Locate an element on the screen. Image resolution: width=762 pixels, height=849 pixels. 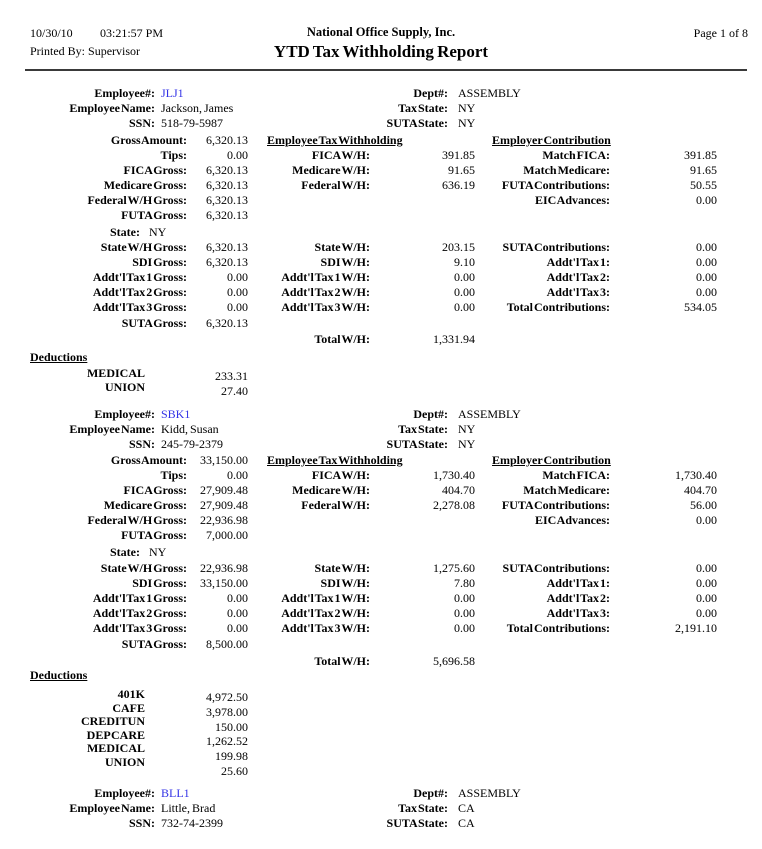
gross-row-label: Federal W/H Gross: is located at coordinates (137, 200).